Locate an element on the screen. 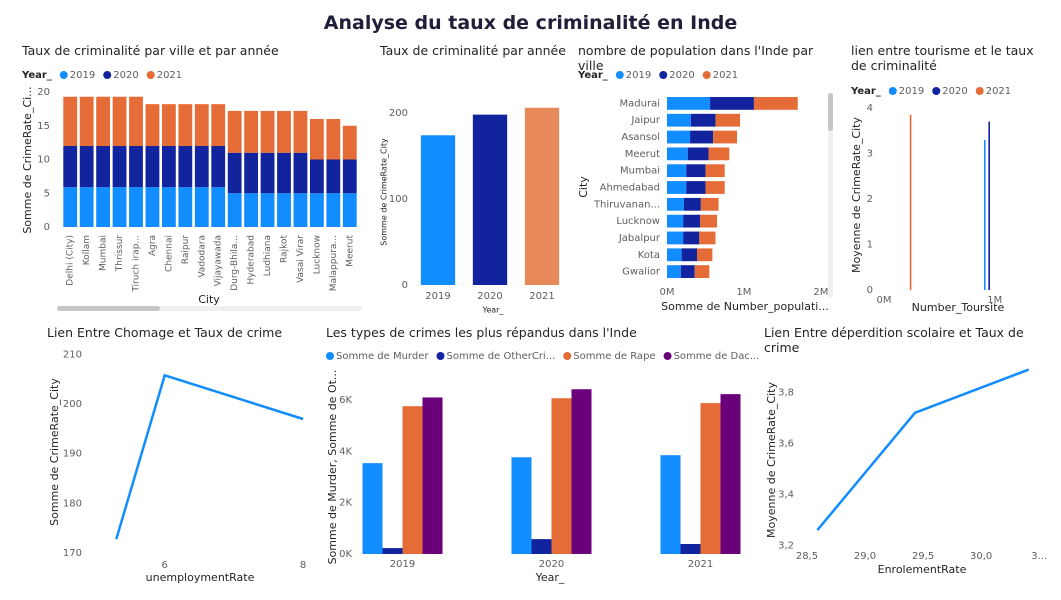  x-tick-label: Delhi (City) is located at coordinates (71, 260).